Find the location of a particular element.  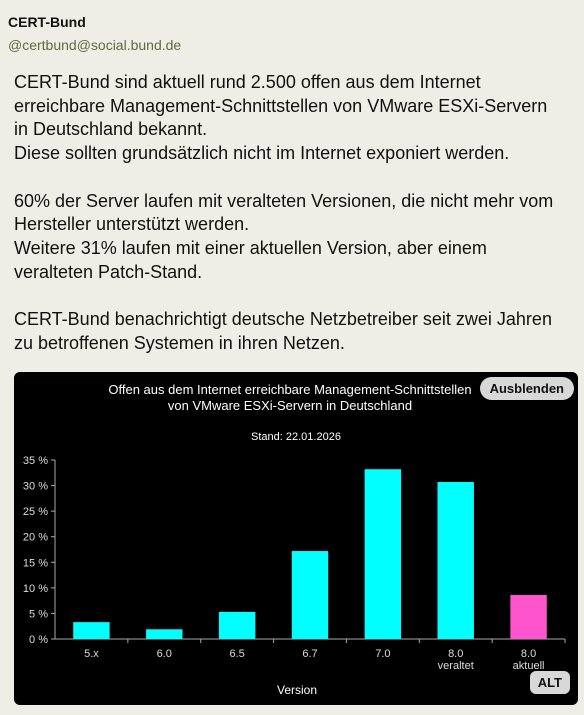

x-tick-label-line: 6.0 is located at coordinates (164, 654).